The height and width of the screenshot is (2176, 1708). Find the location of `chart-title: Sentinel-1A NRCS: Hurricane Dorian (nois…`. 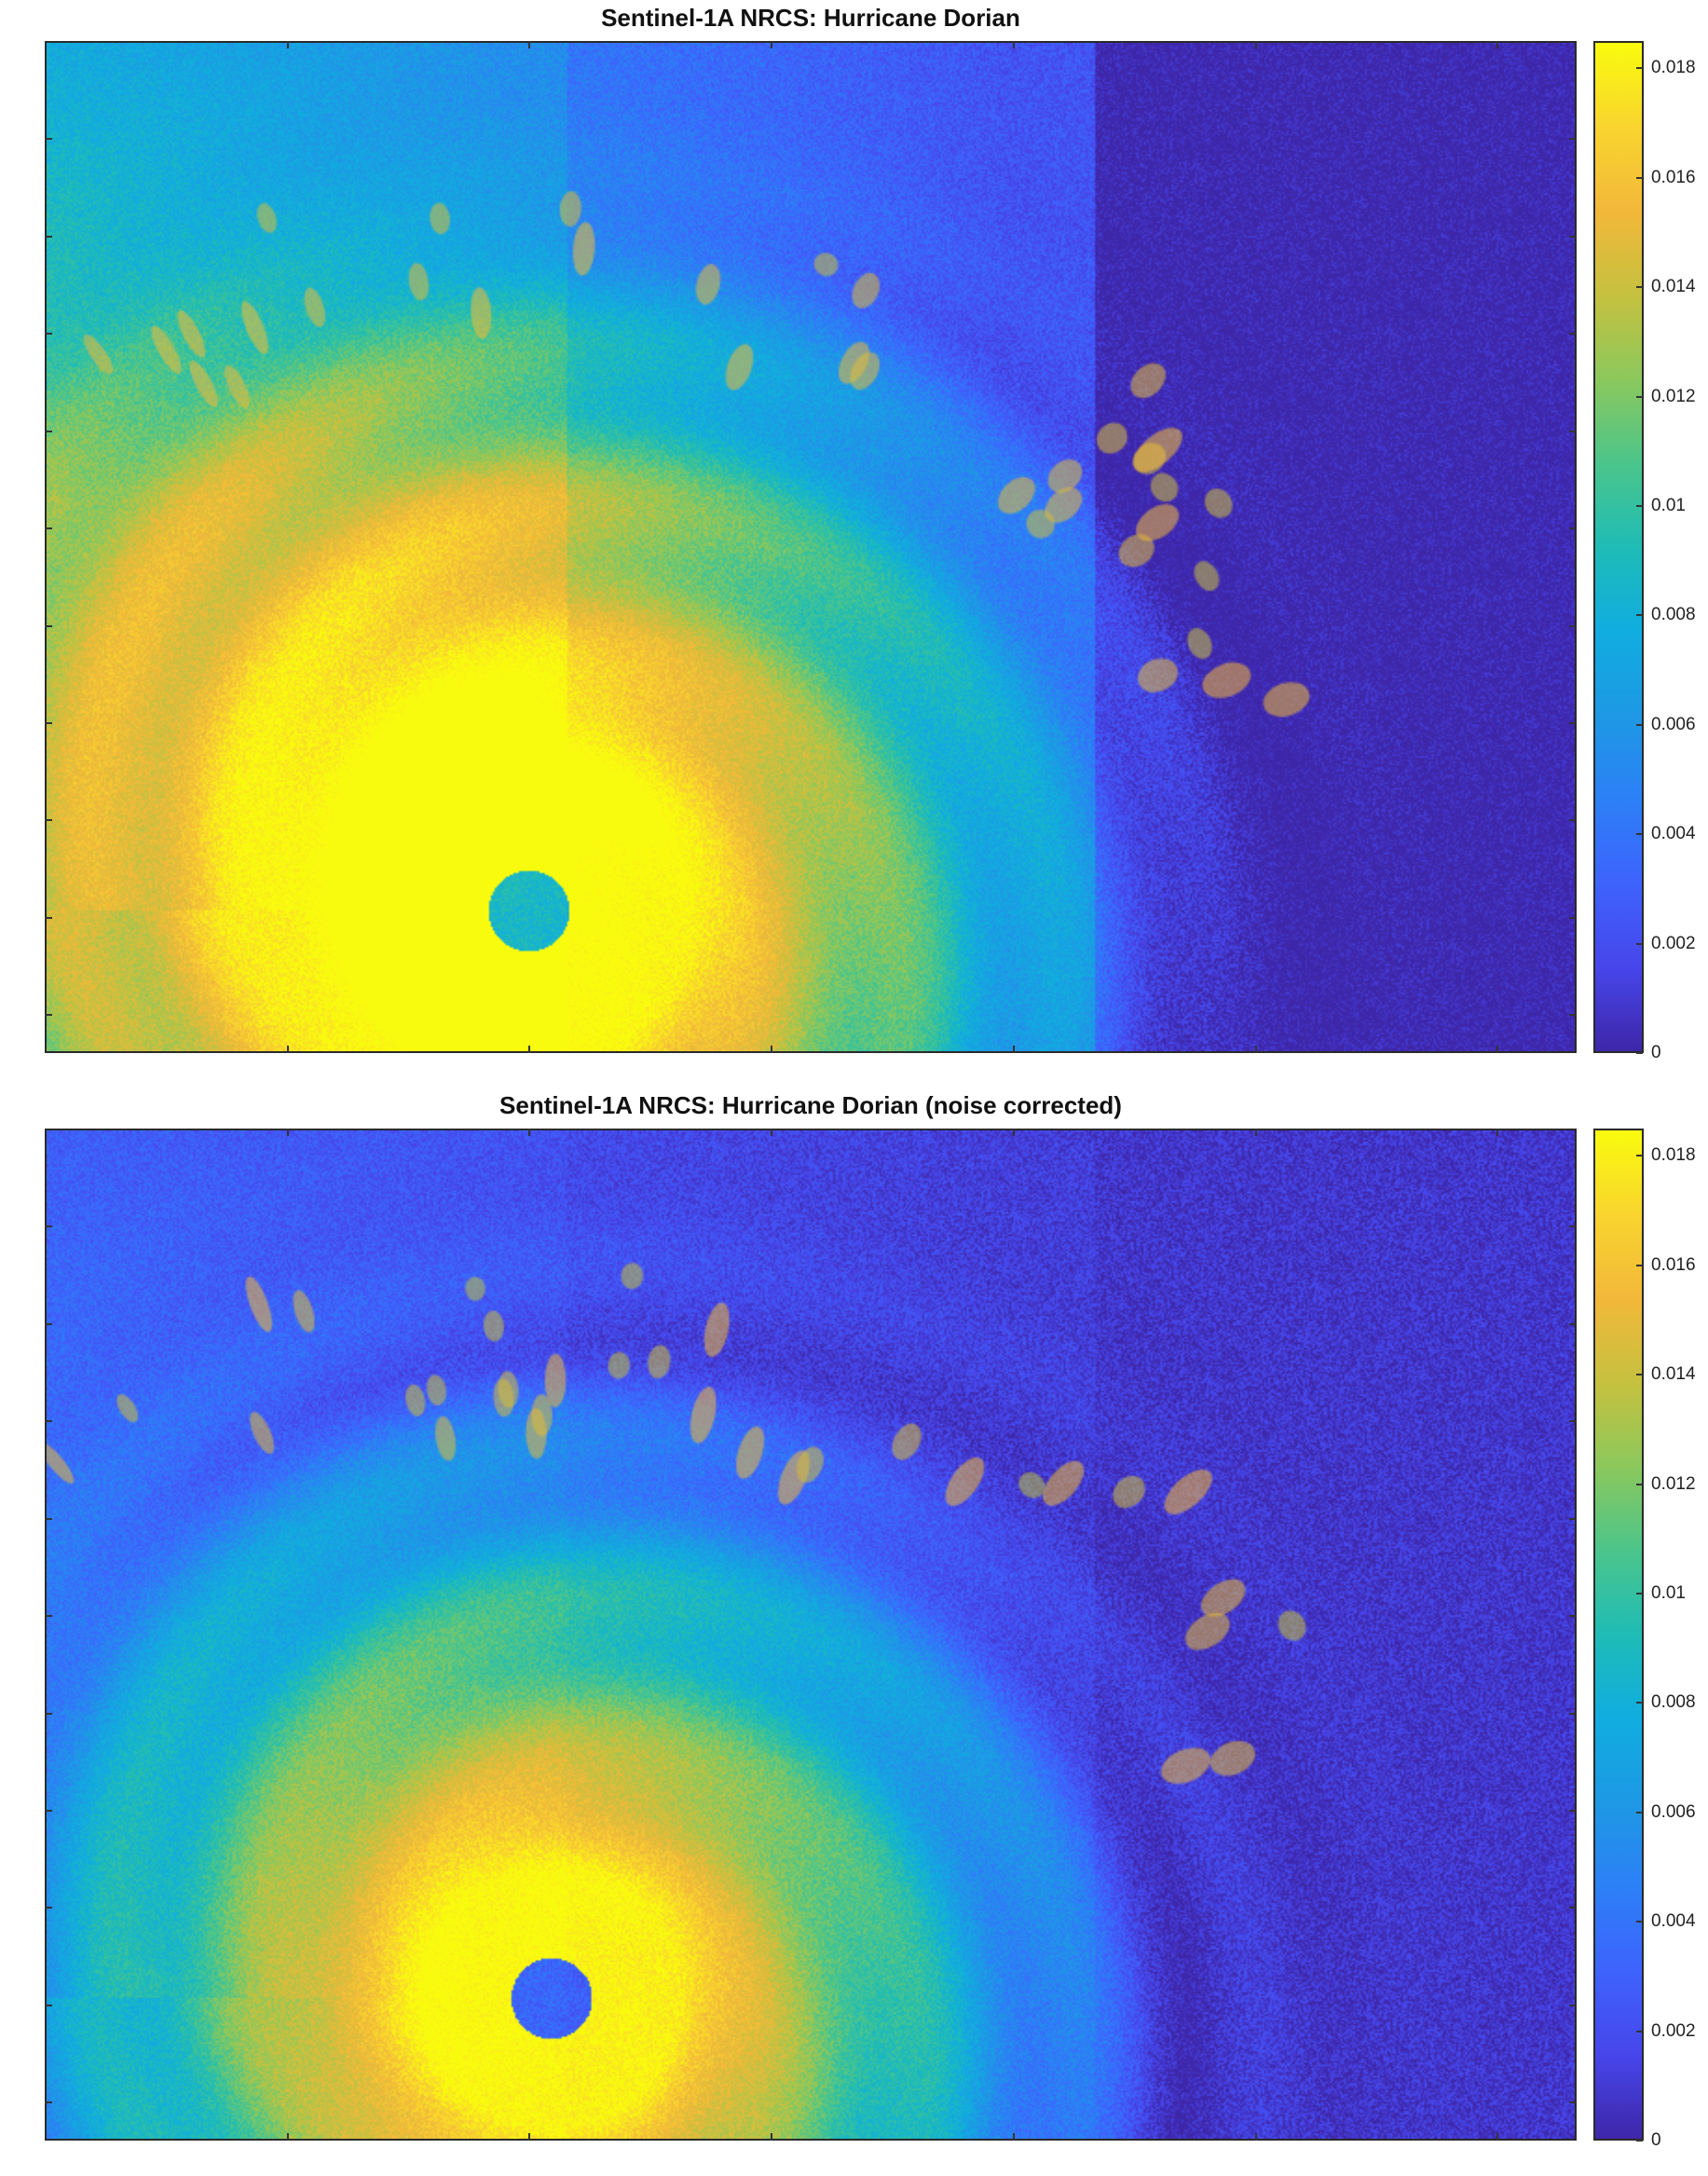

chart-title: Sentinel-1A NRCS: Hurricane Dorian (nois… is located at coordinates (810, 1105).